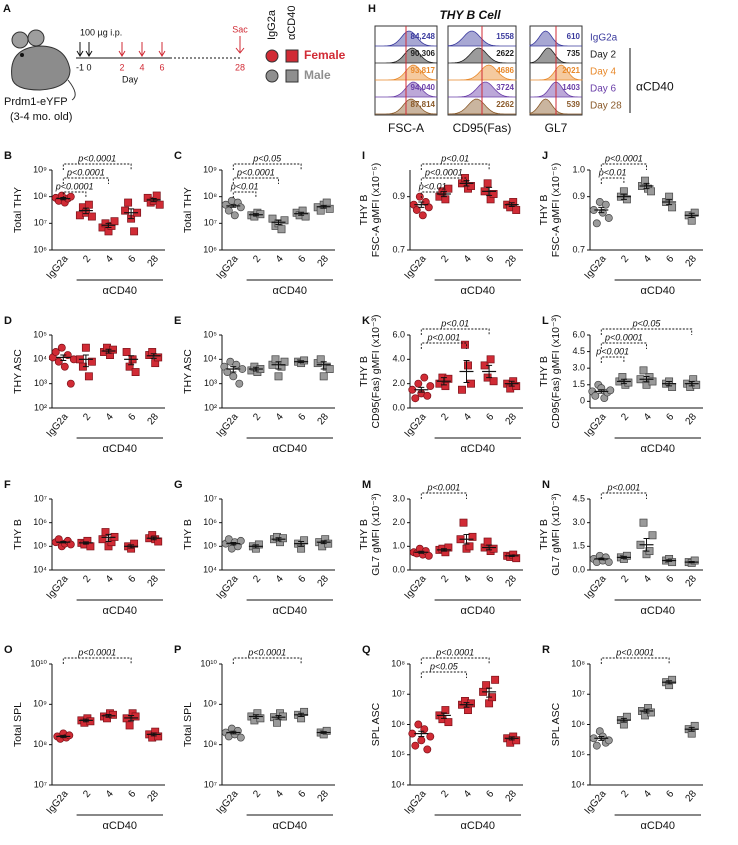 The width and height of the screenshot is (738, 845). I want to click on injection-arrow, so click(142, 49).